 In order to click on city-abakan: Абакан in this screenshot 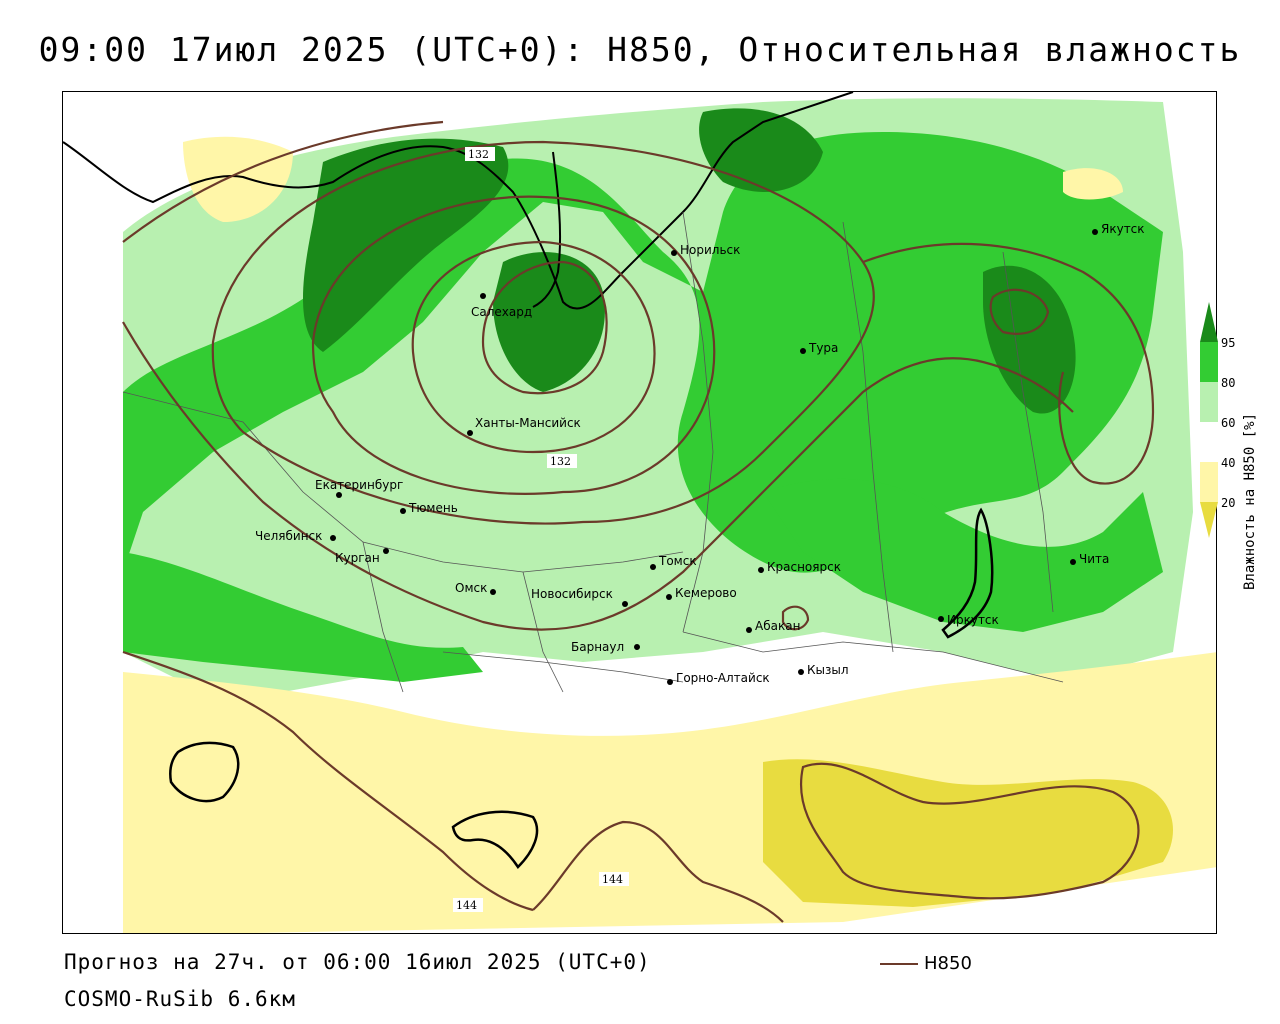, I will do `click(777, 626)`.